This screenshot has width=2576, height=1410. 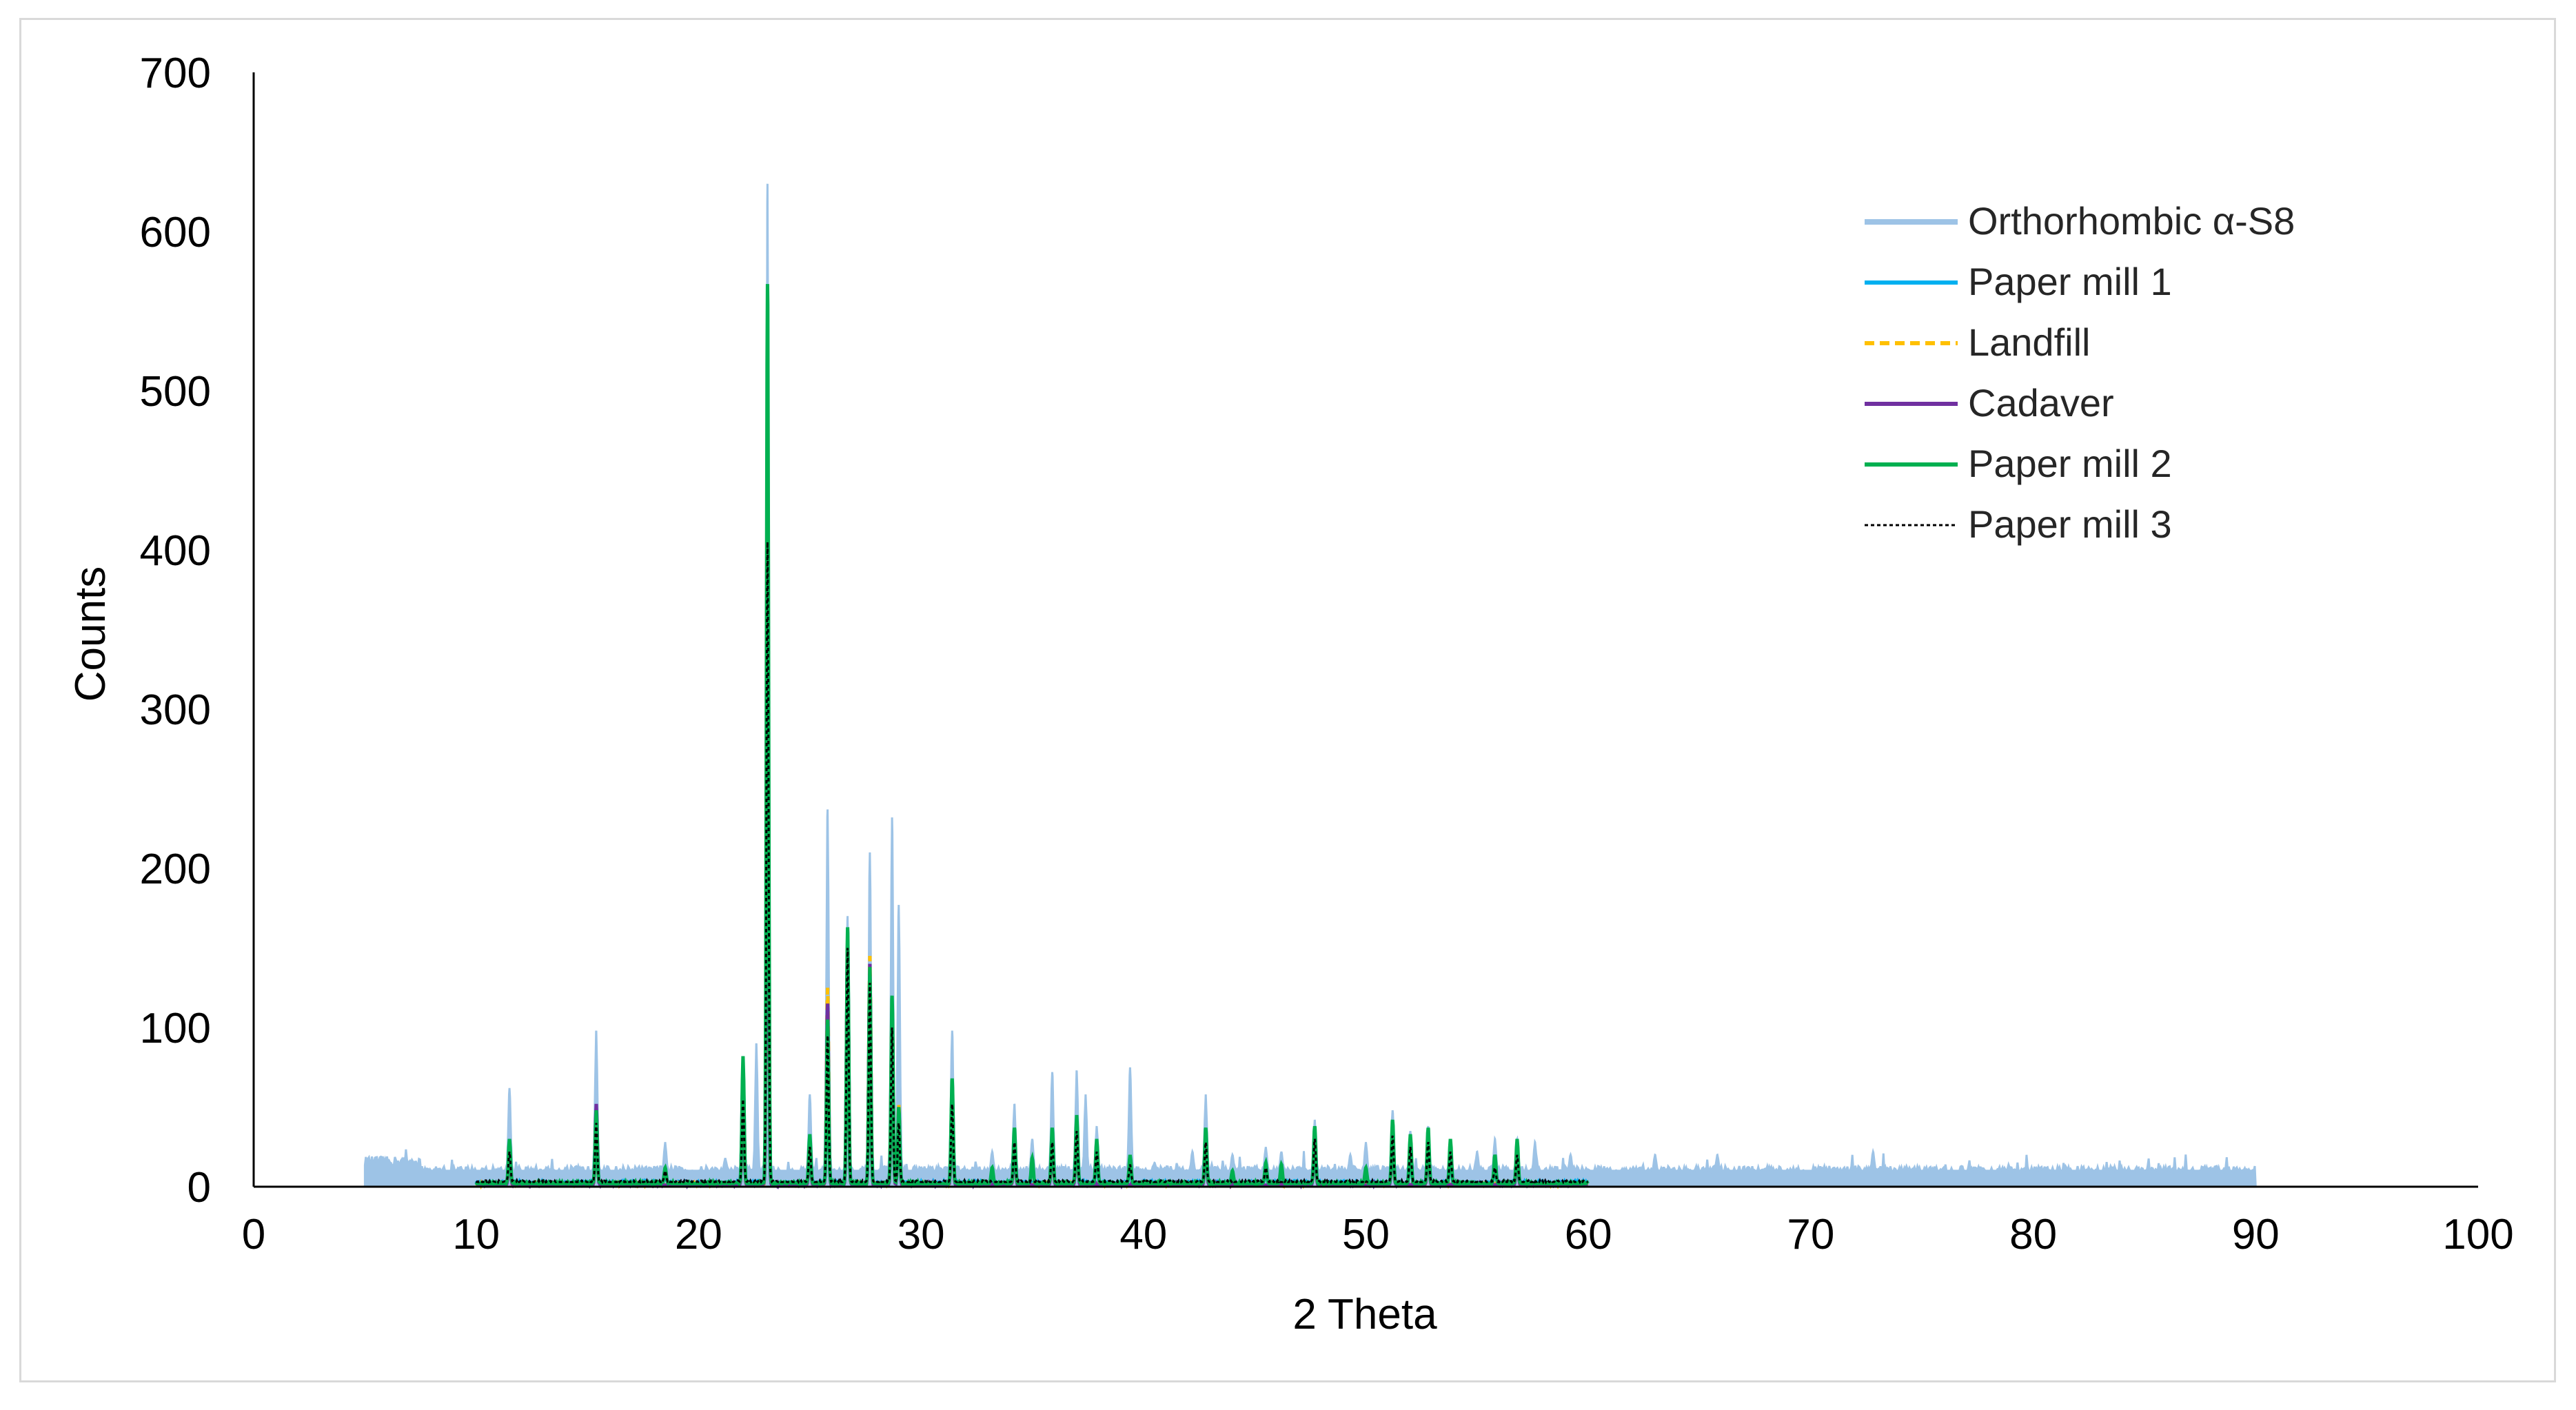 What do you see at coordinates (175, 710) in the screenshot?
I see `y-tick-label: 300` at bounding box center [175, 710].